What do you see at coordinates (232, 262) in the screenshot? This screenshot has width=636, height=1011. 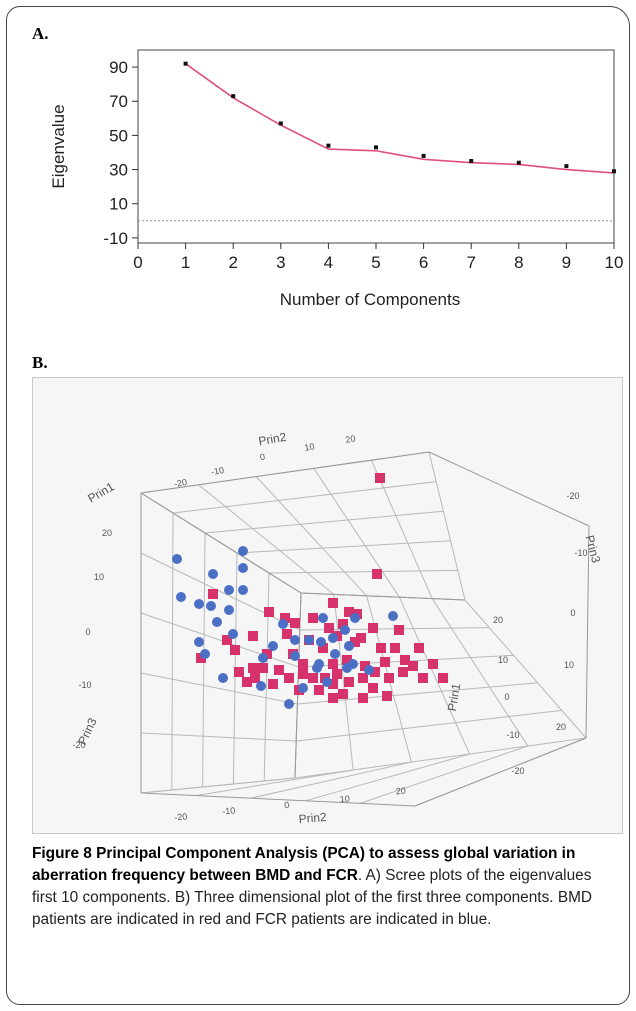 I see `x-tick-label: 2` at bounding box center [232, 262].